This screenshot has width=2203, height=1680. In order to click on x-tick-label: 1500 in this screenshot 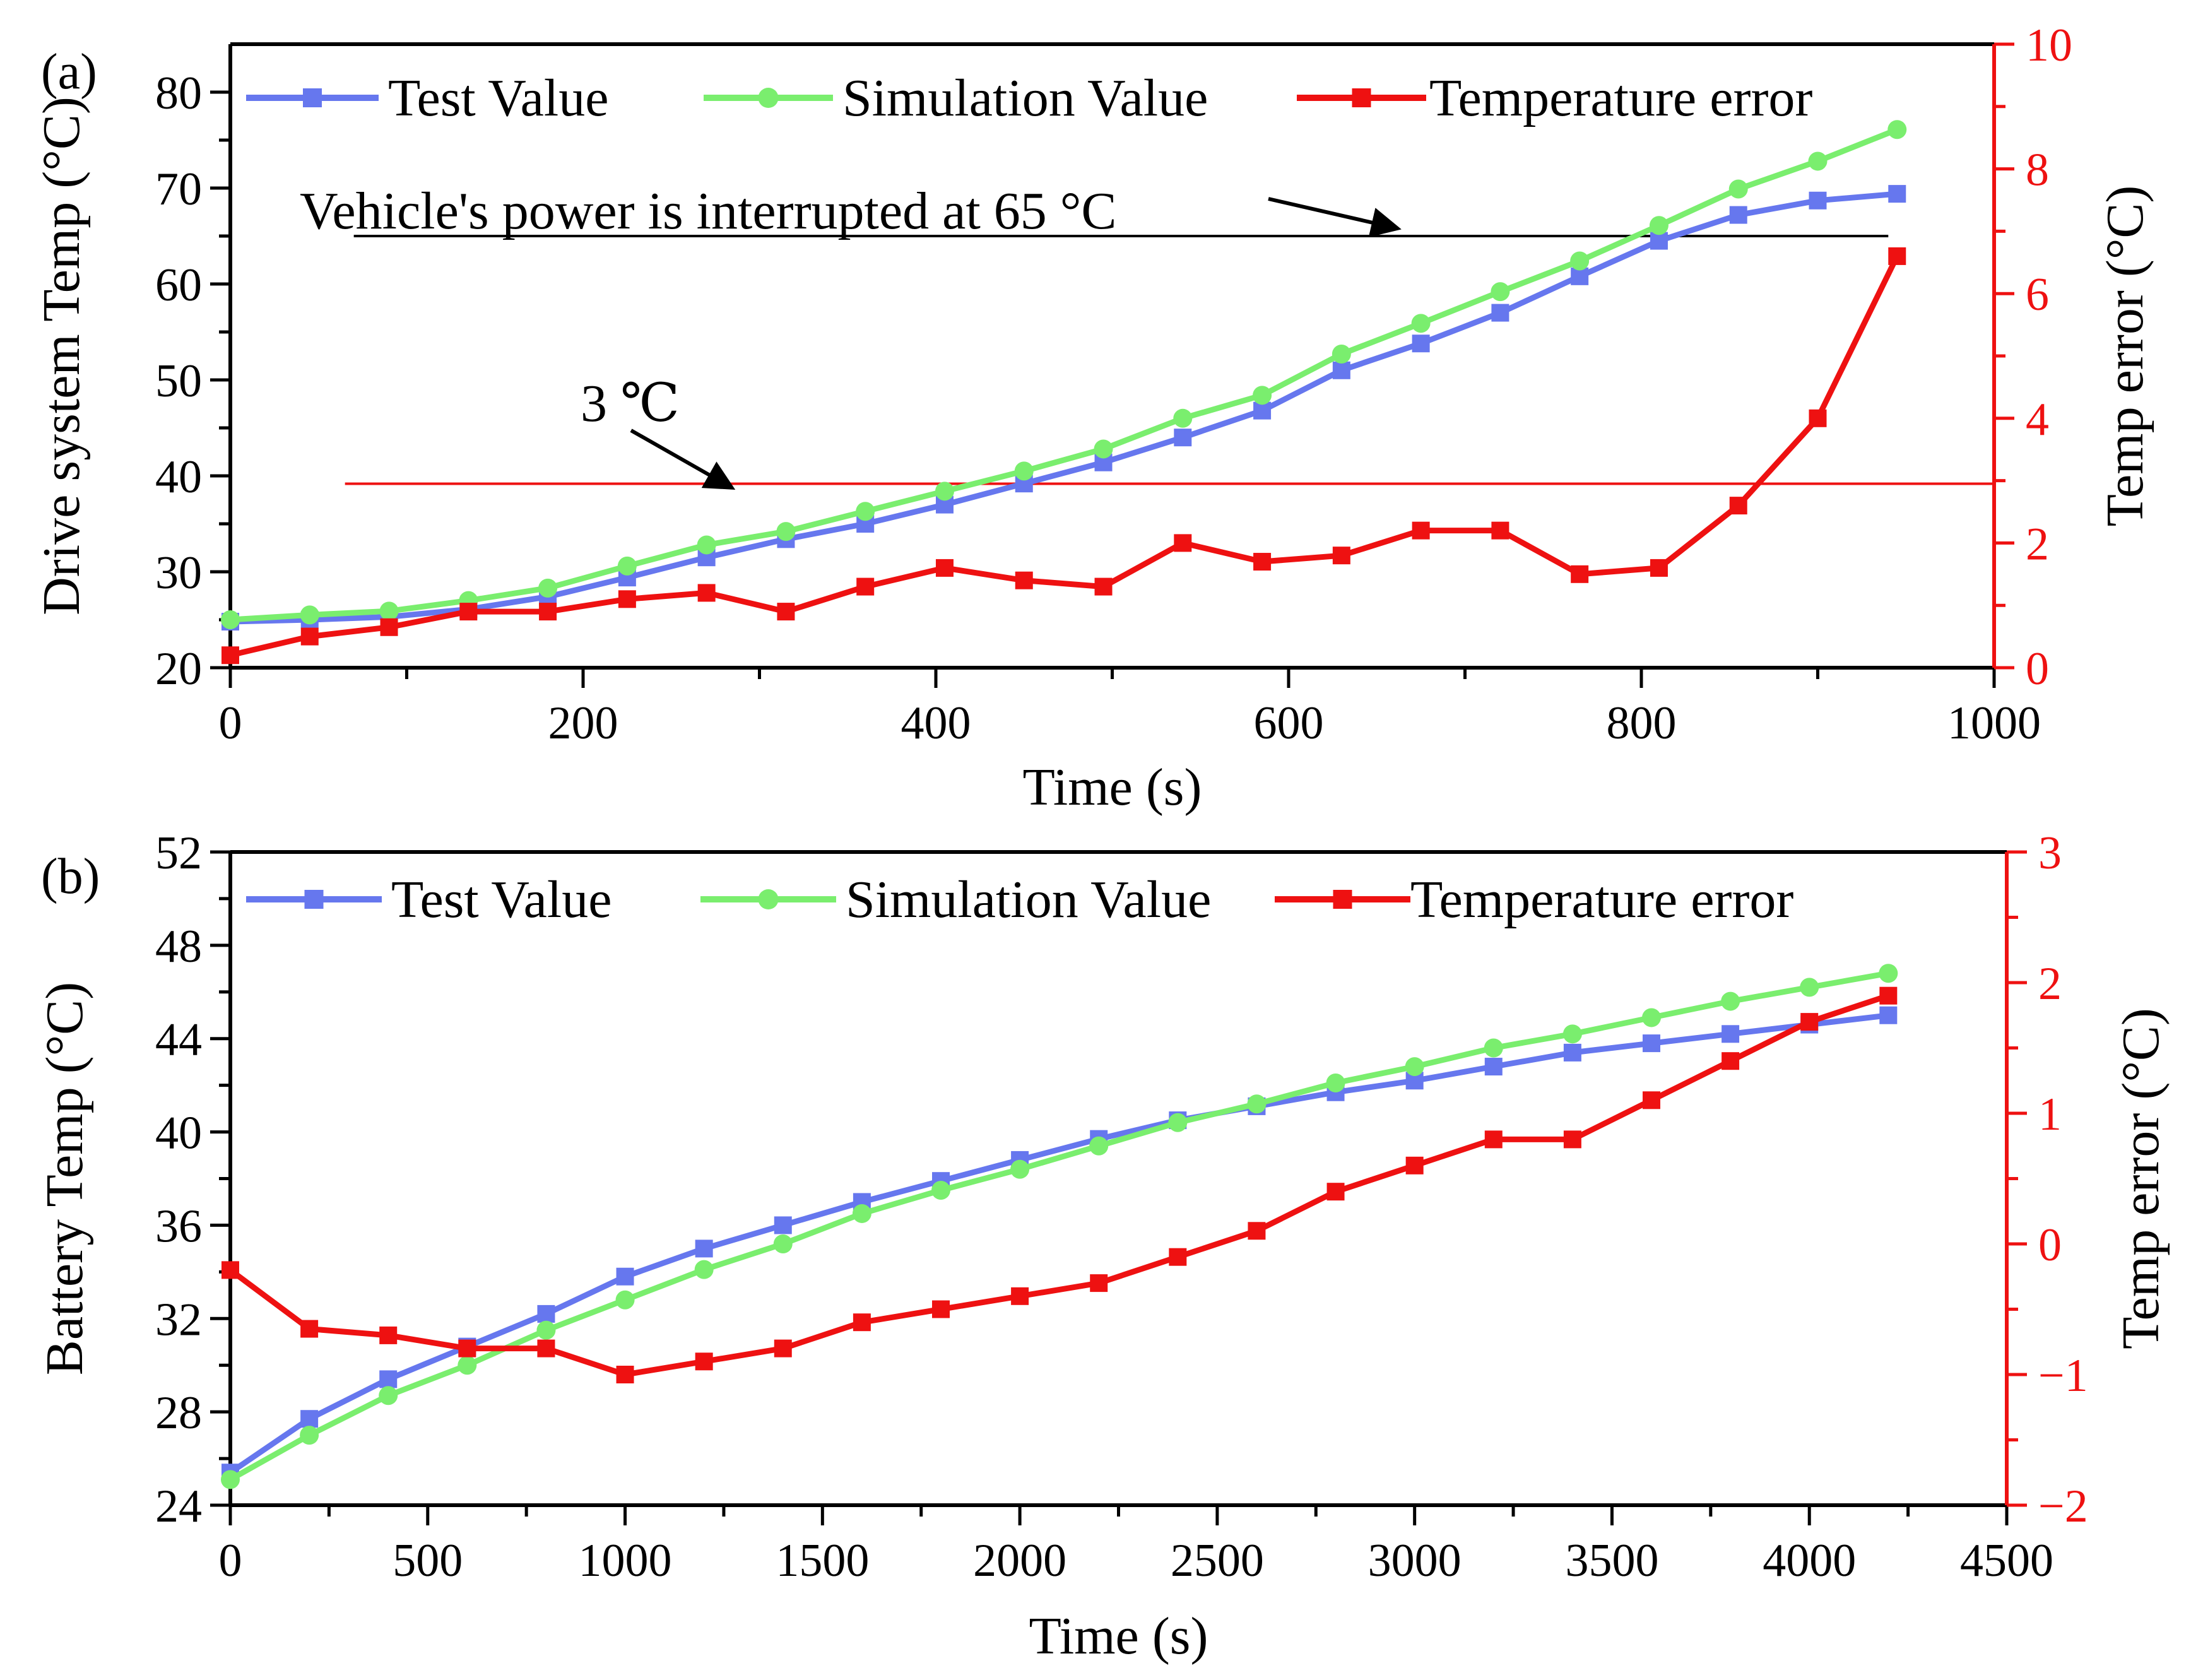, I will do `click(823, 1561)`.